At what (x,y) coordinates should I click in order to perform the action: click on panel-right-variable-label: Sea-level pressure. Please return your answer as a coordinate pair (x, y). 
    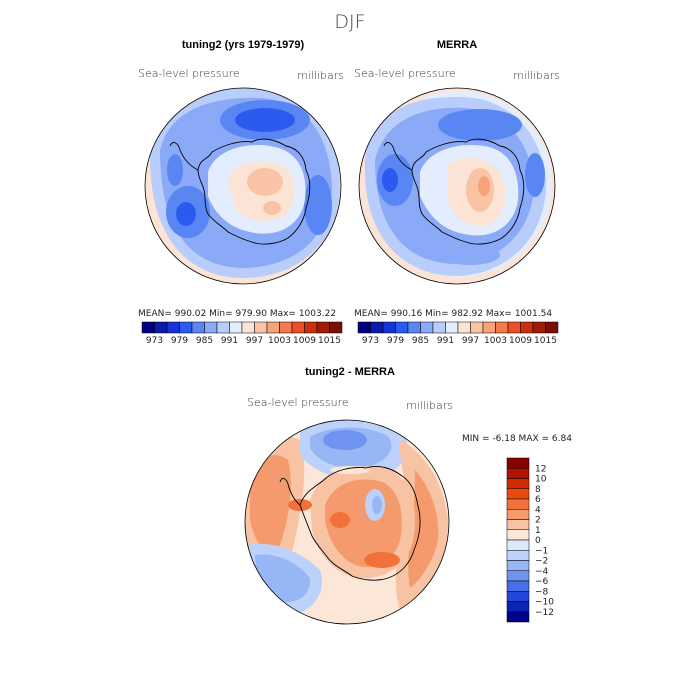
    Looking at the image, I should click on (405, 73).